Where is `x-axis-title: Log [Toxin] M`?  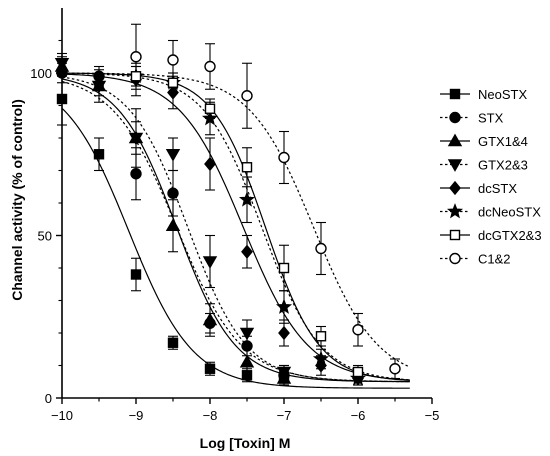 x-axis-title: Log [Toxin] M is located at coordinates (245, 443).